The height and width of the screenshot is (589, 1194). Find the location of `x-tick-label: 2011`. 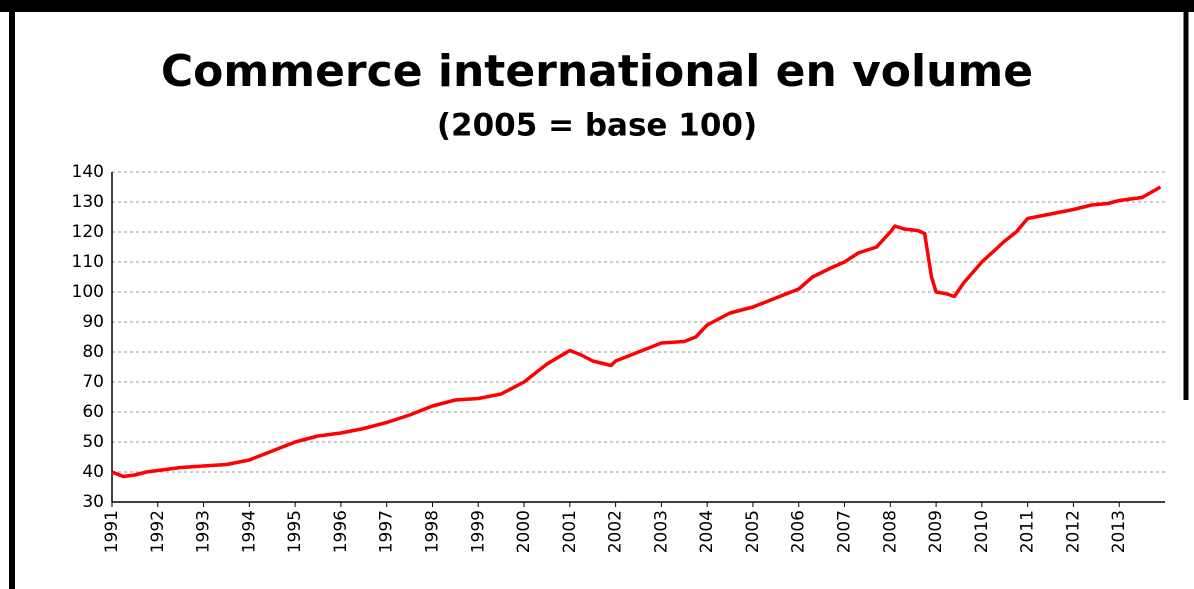

x-tick-label: 2011 is located at coordinates (1028, 531).